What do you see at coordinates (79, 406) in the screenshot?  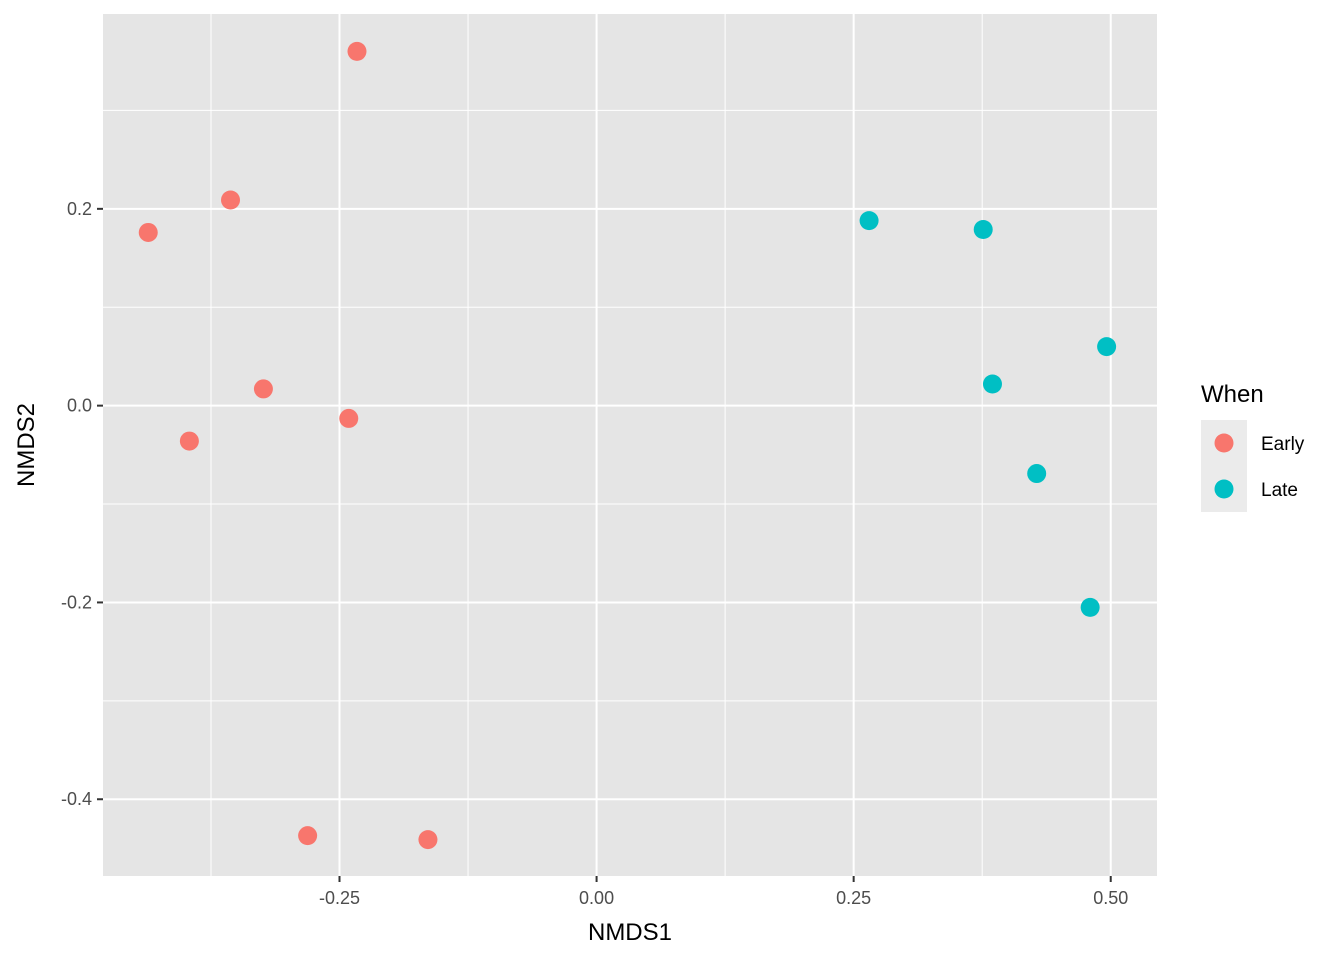 I see `y-tick-label: 0.0` at bounding box center [79, 406].